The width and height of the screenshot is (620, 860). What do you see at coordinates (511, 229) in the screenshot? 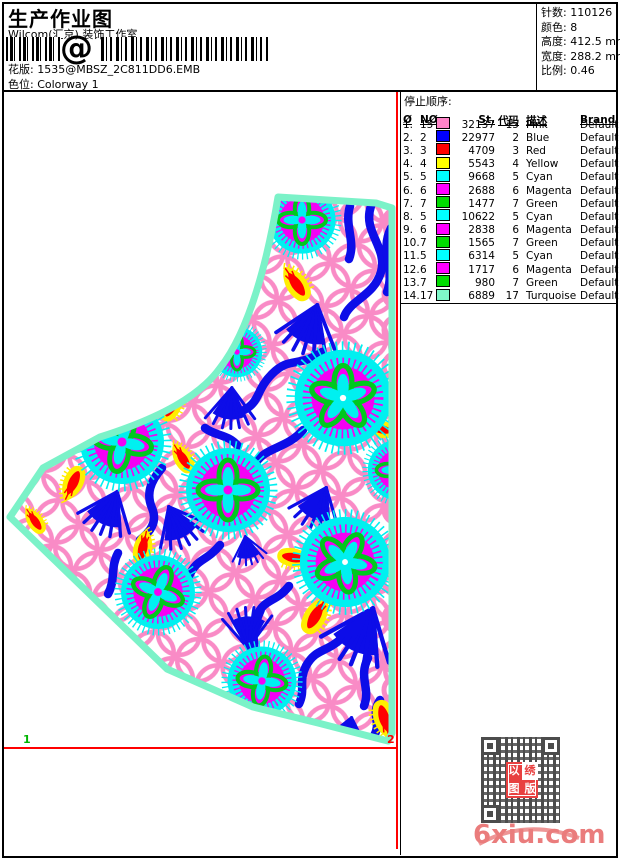
I see `table-row: 9. 6 2838 6 Magenta Default` at bounding box center [511, 229].